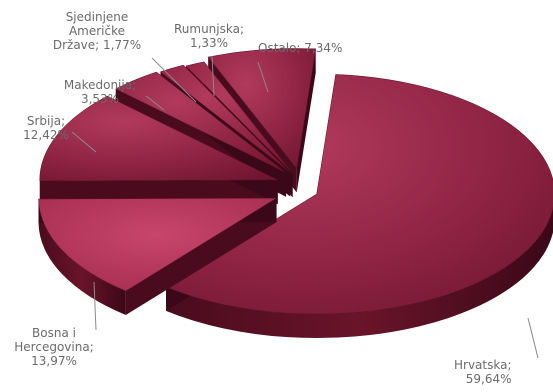 This screenshot has width=553, height=392. I want to click on pie-slice-side-bih, so click(82, 256).